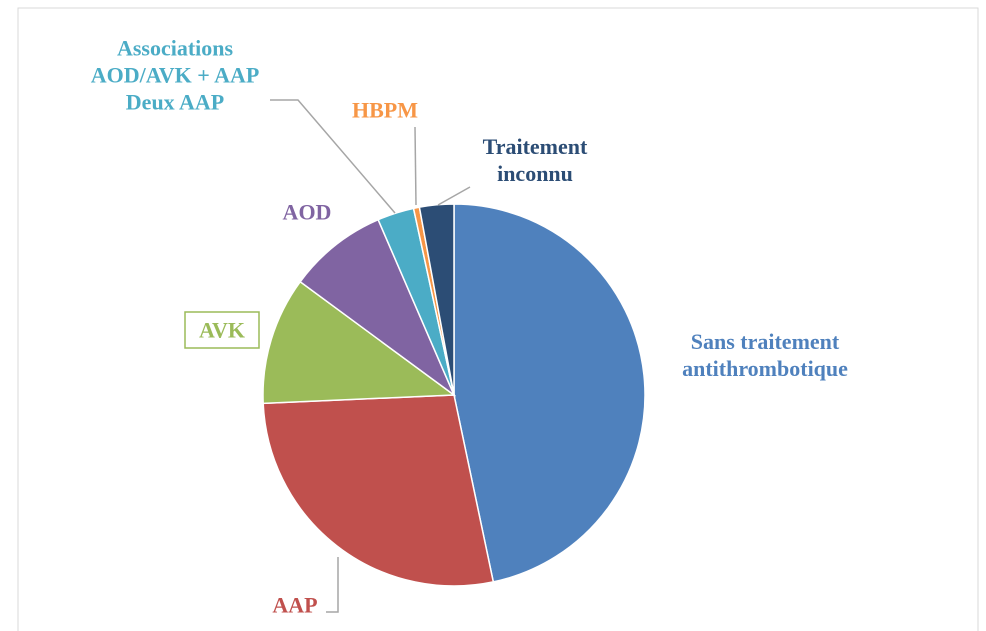 The image size is (986, 631). I want to click on slice-label: HBPM, so click(385, 110).